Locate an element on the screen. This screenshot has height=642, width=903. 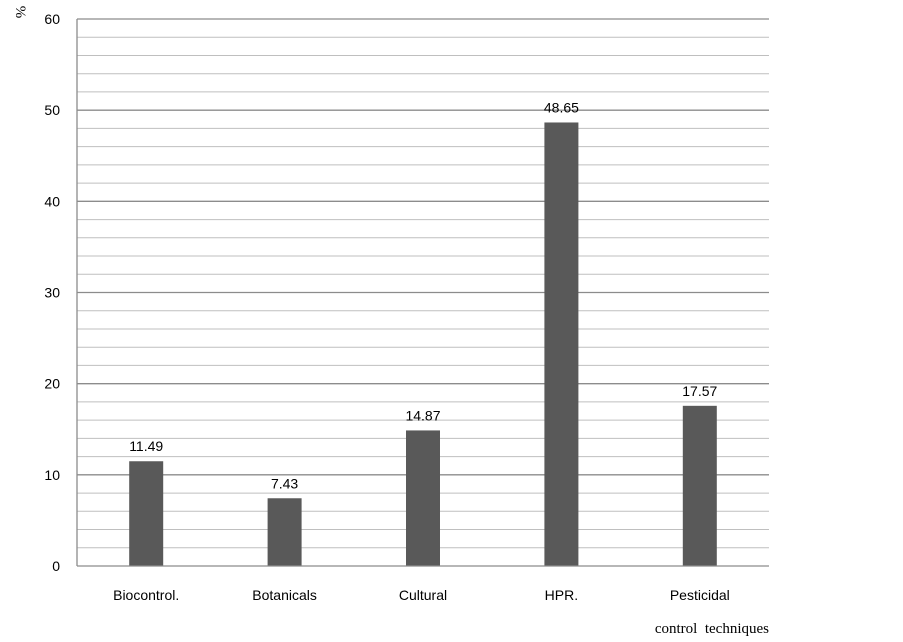
data-label: 48.65 is located at coordinates (561, 107).